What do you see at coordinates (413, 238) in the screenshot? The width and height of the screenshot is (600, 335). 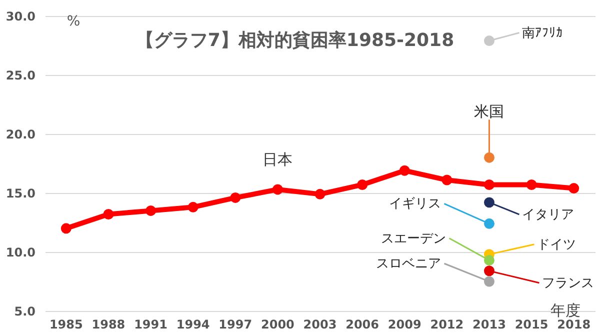 I see `text: スエーデン` at bounding box center [413, 238].